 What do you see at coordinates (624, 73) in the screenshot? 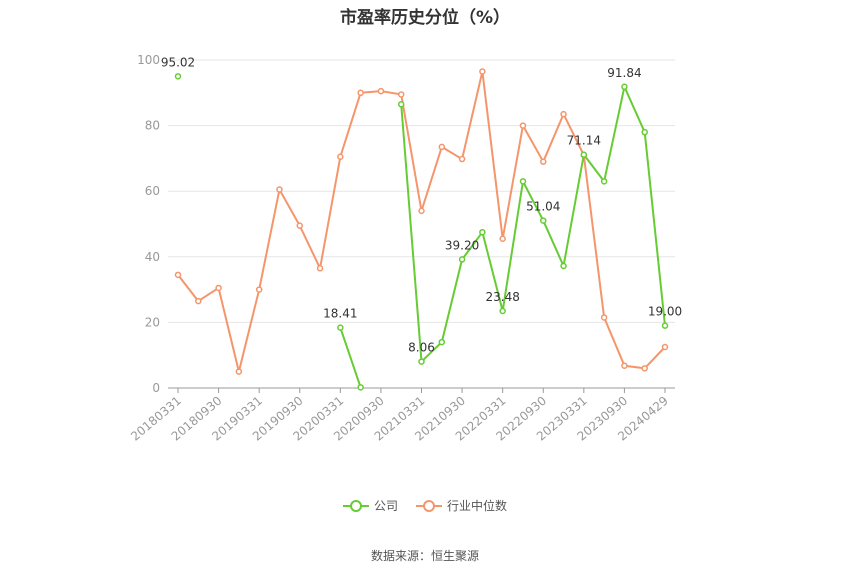
I see `data-label-company: 91.84` at bounding box center [624, 73].